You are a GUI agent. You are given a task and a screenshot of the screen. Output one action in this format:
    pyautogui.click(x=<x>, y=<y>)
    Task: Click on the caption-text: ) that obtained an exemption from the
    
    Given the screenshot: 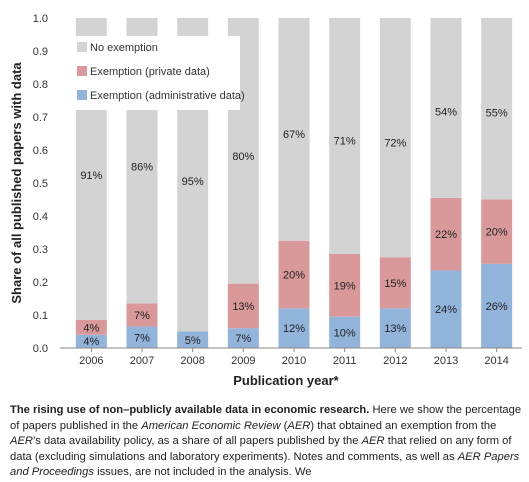 What is the action you would take?
    pyautogui.click(x=403, y=425)
    